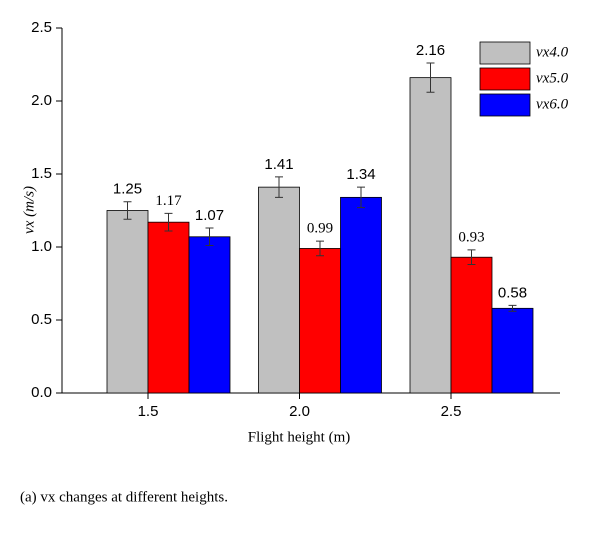 The height and width of the screenshot is (533, 593). Describe the element at coordinates (299, 437) in the screenshot. I see `x-axis-title: Flight height (m)` at that location.